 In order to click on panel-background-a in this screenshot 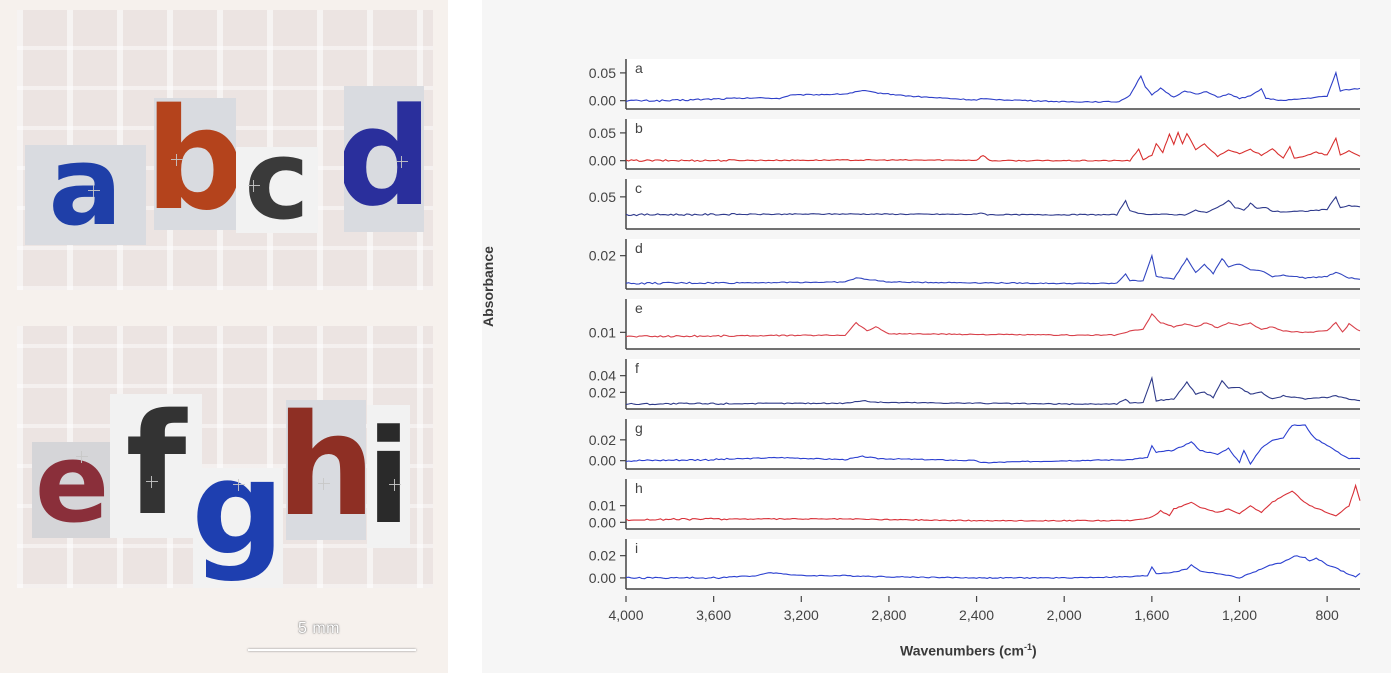, I will do `click(993, 84)`.